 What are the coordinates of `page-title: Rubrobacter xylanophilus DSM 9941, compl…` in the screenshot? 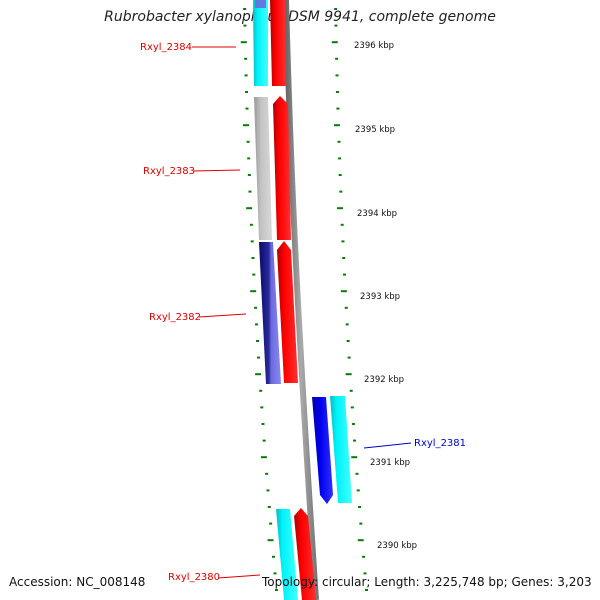 It's located at (300, 17).